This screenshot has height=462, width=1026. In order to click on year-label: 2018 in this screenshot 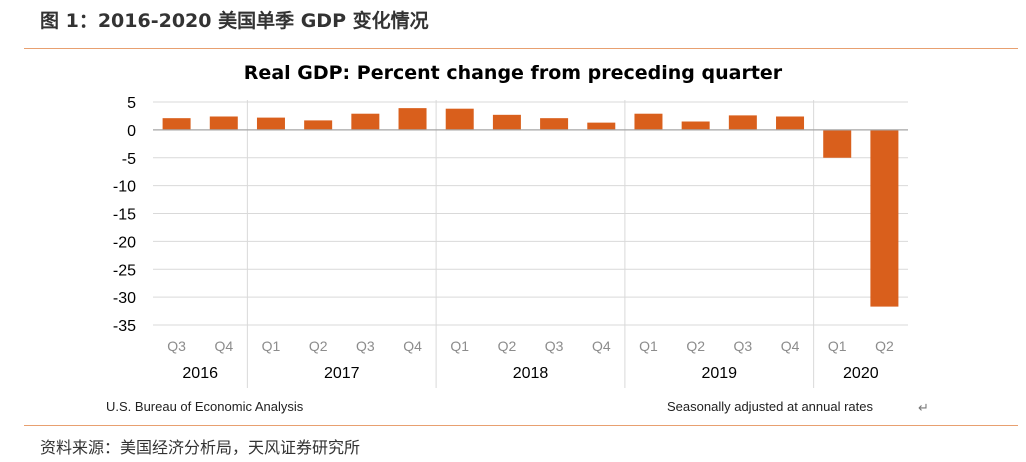, I will do `click(531, 373)`.